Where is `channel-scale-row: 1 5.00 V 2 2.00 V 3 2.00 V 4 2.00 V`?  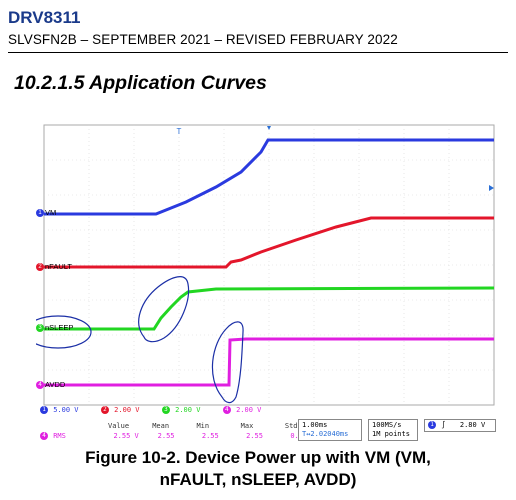 channel-scale-row: 1 5.00 V 2 2.00 V 3 2.00 V 4 2.00 V is located at coordinates (150, 410).